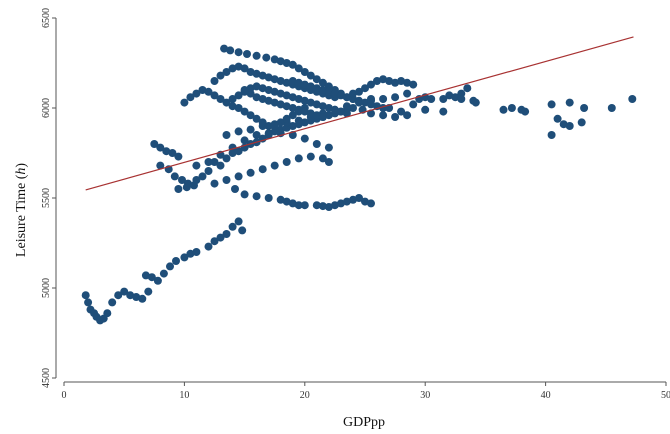 This screenshot has height=434, width=670. I want to click on x-tick-label: 30, so click(425, 395).